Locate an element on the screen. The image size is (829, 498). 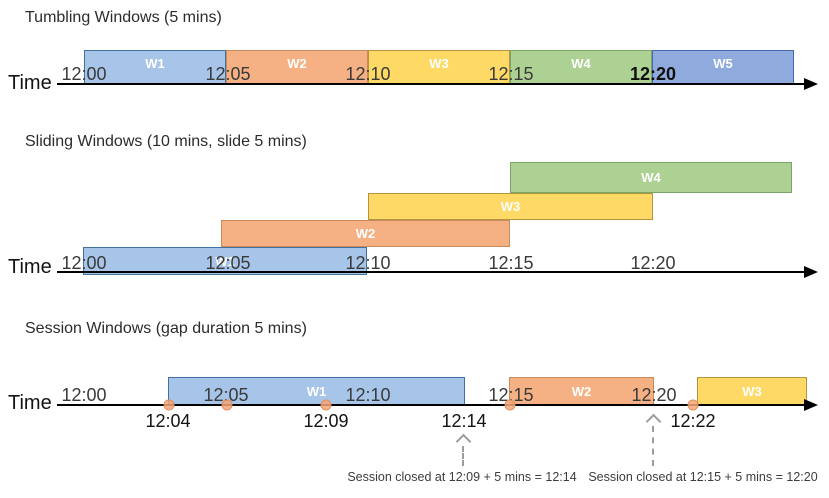
tumbling-window-w3: W3 is located at coordinates (439, 67).